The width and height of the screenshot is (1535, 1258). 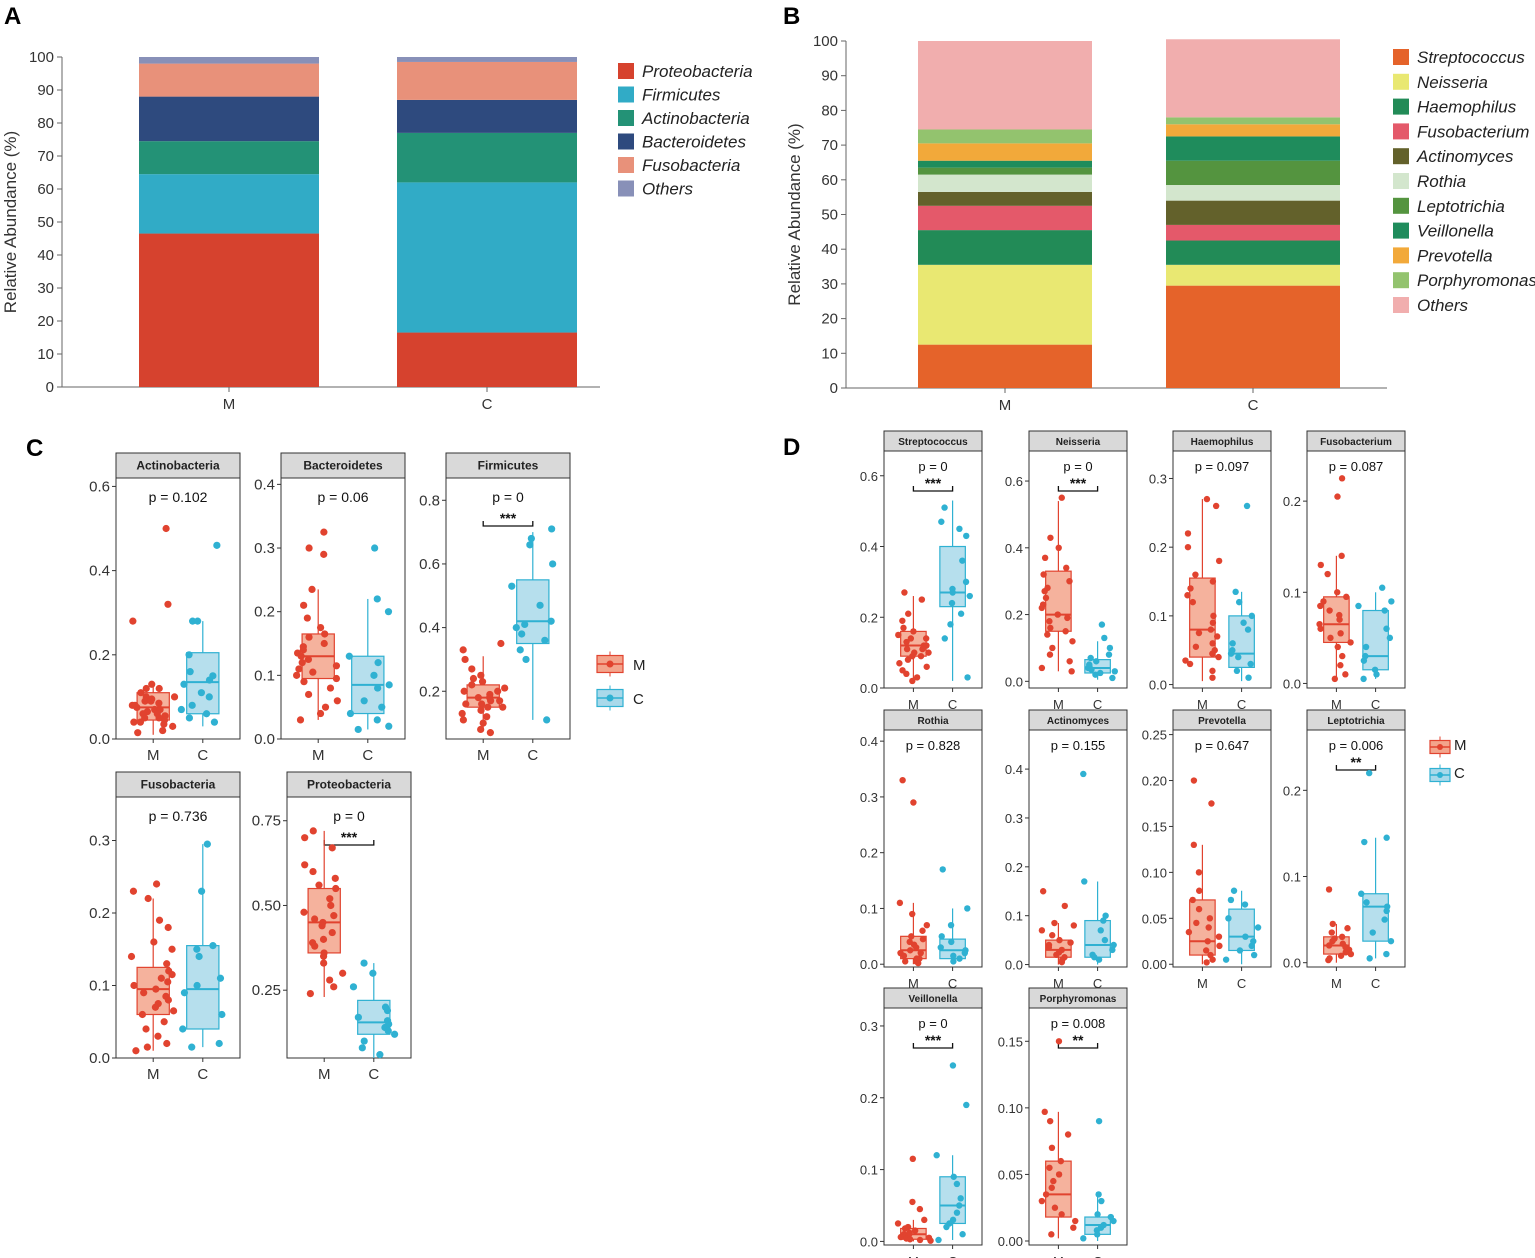 What do you see at coordinates (1460, 745) in the screenshot?
I see `panel-d-legend-label-m: M` at bounding box center [1460, 745].